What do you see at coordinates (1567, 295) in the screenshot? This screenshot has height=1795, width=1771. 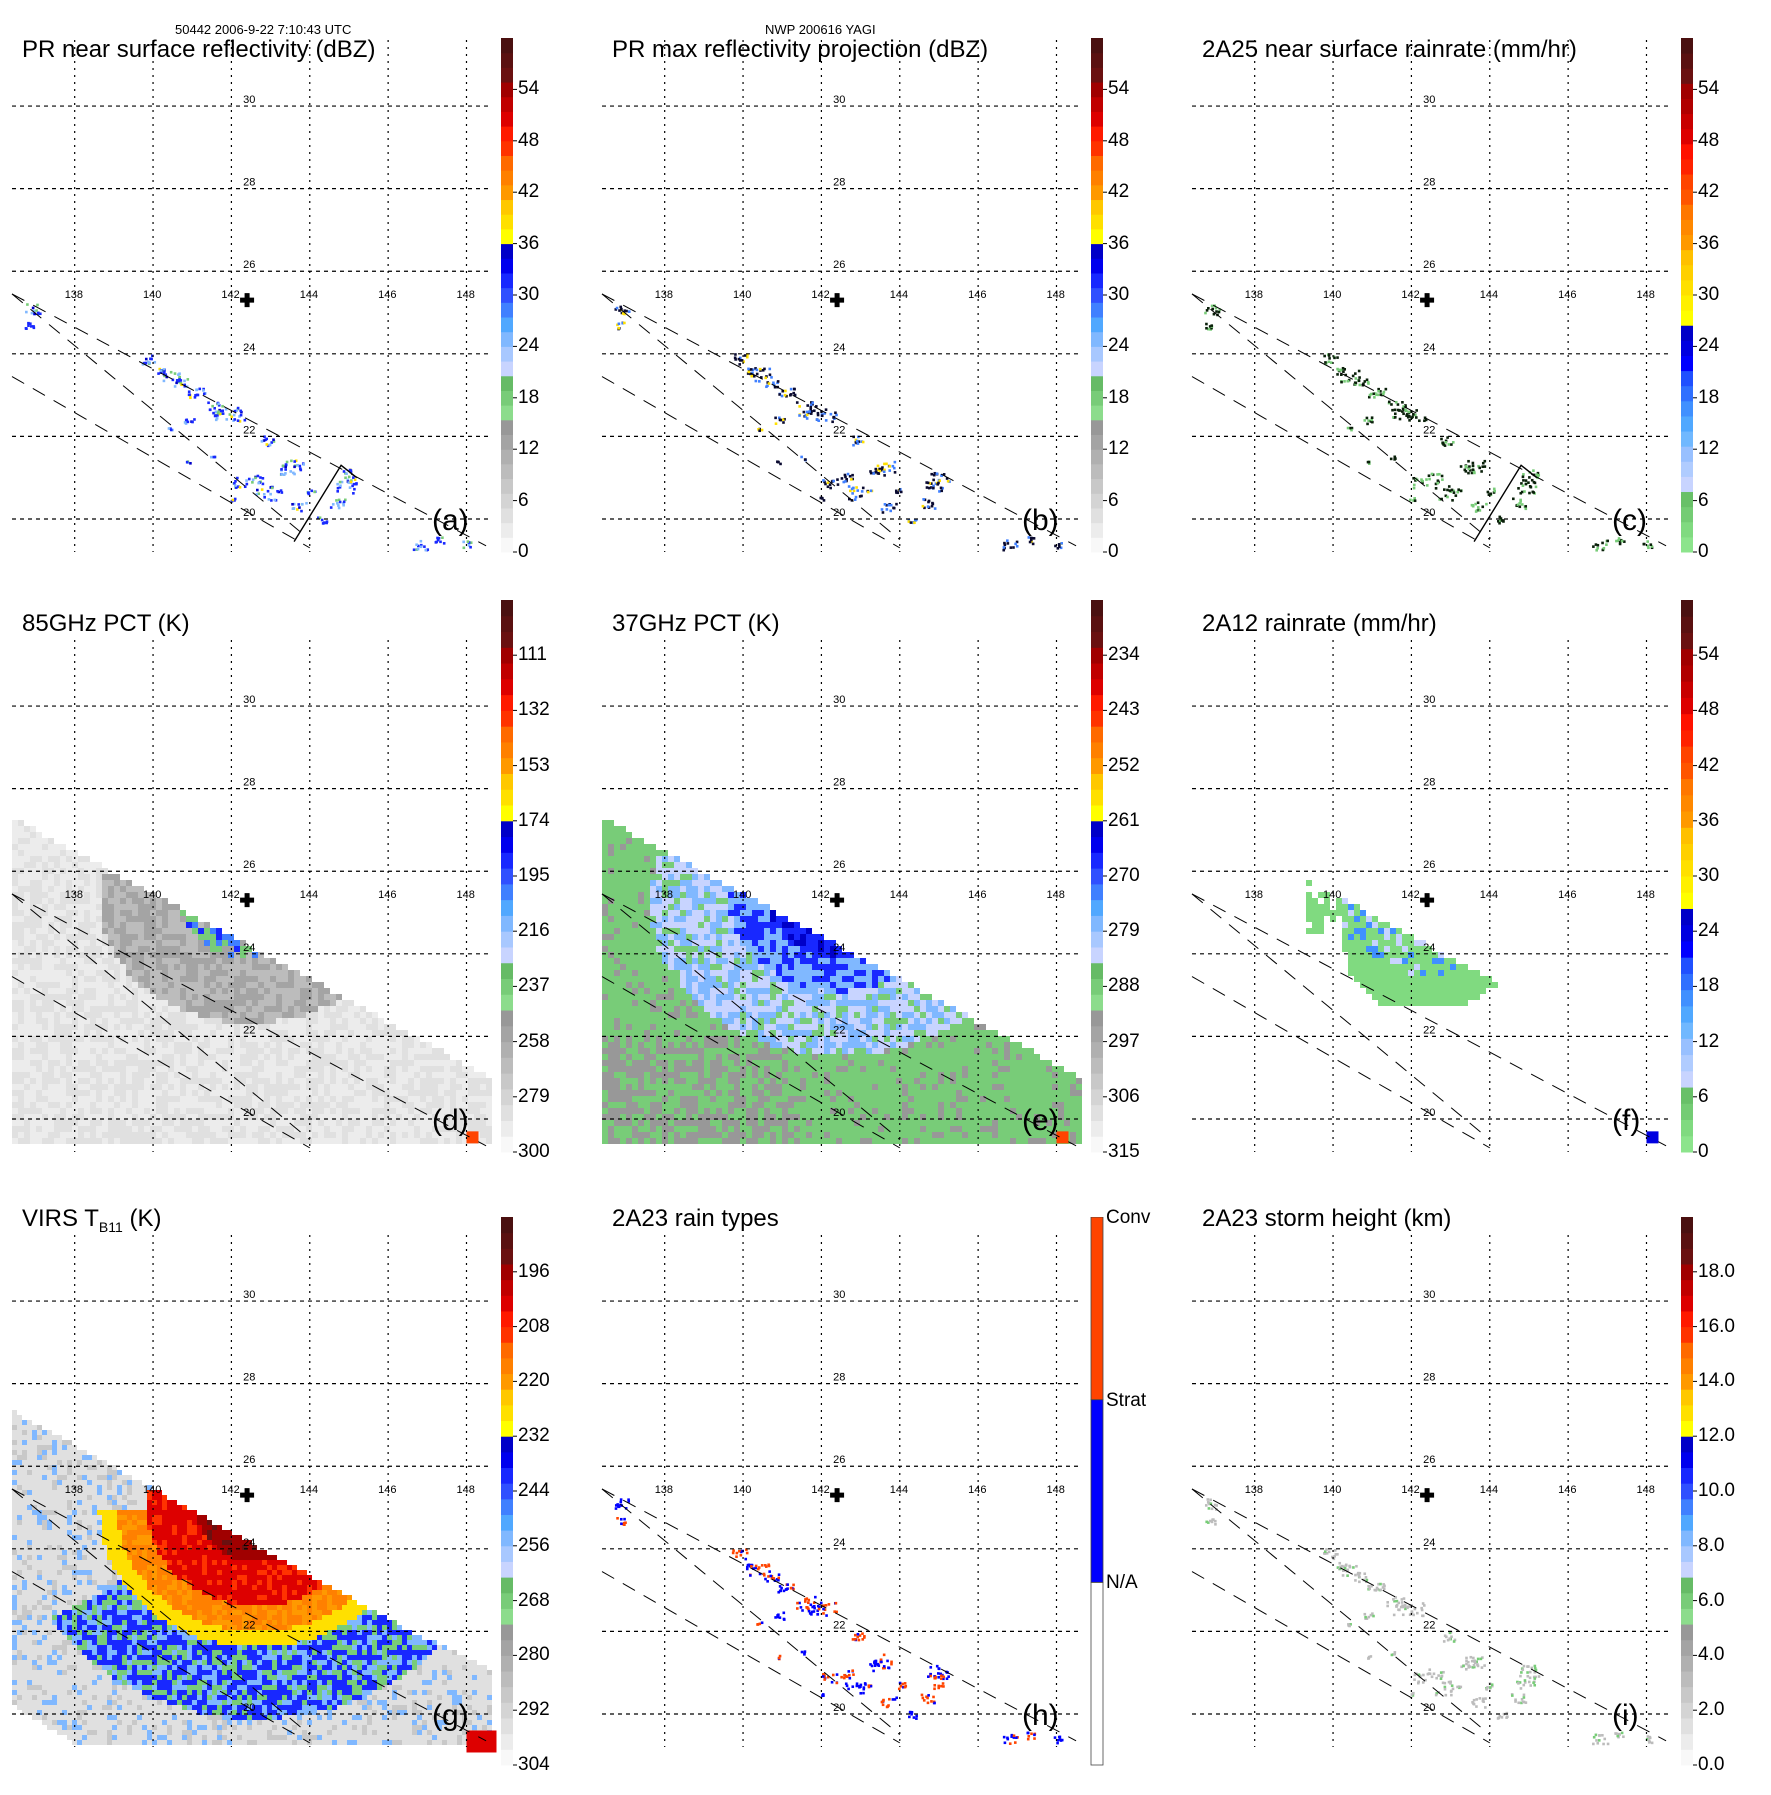 I see `lon-tick-label: 146` at bounding box center [1567, 295].